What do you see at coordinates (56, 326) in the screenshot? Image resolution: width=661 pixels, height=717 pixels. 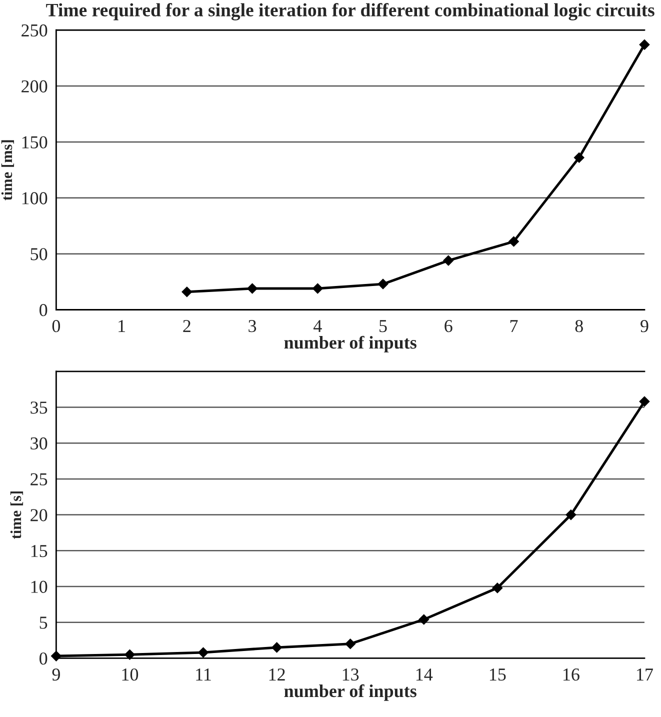 I see `x-tick-label: 0` at bounding box center [56, 326].